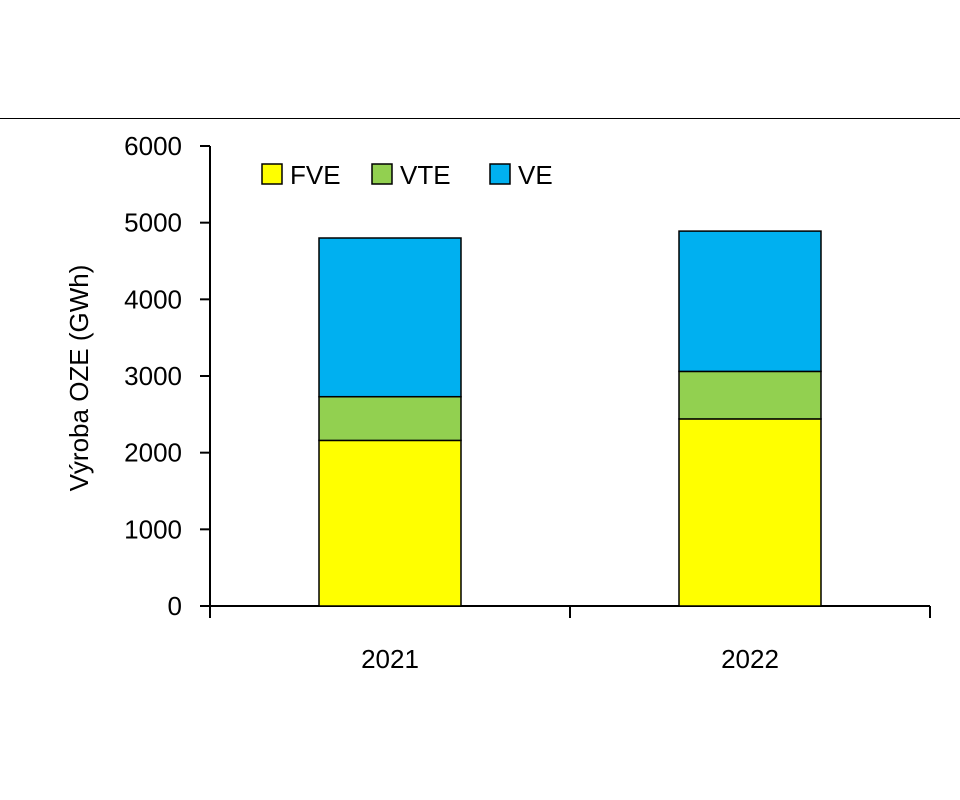 This screenshot has height=800, width=960. I want to click on bar-vte-2021, so click(390, 418).